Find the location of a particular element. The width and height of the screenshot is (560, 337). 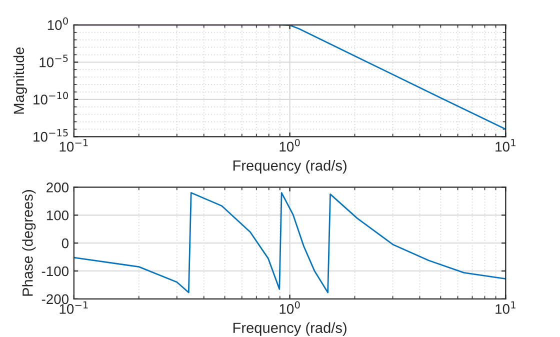

y-tick-label: 10$^{0}$ is located at coordinates (58, 23).